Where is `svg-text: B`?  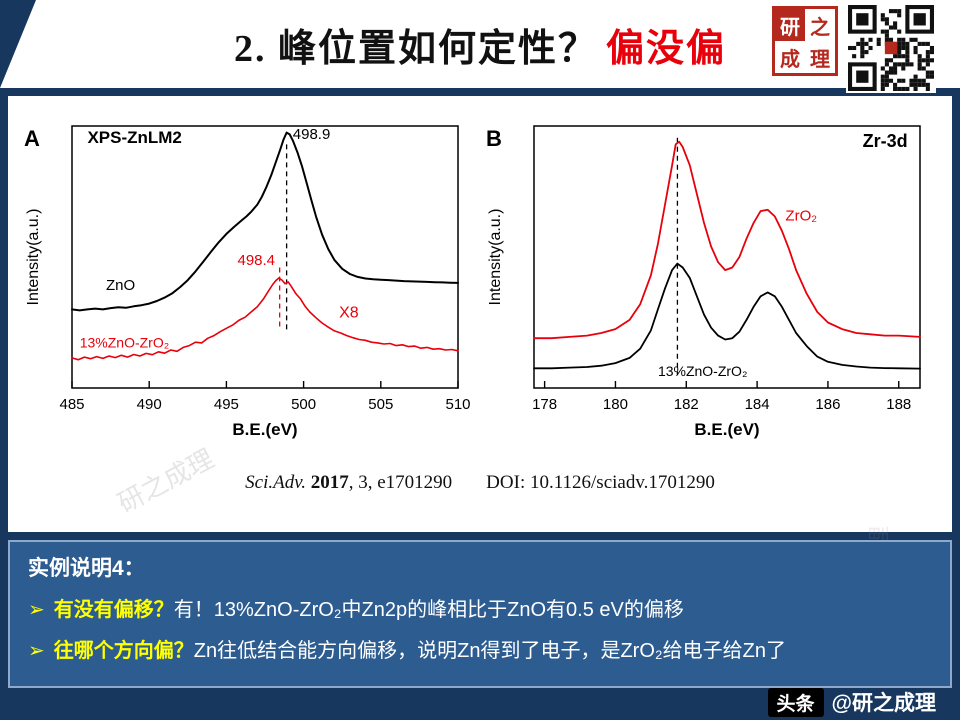
svg-text: B is located at coordinates (494, 138).